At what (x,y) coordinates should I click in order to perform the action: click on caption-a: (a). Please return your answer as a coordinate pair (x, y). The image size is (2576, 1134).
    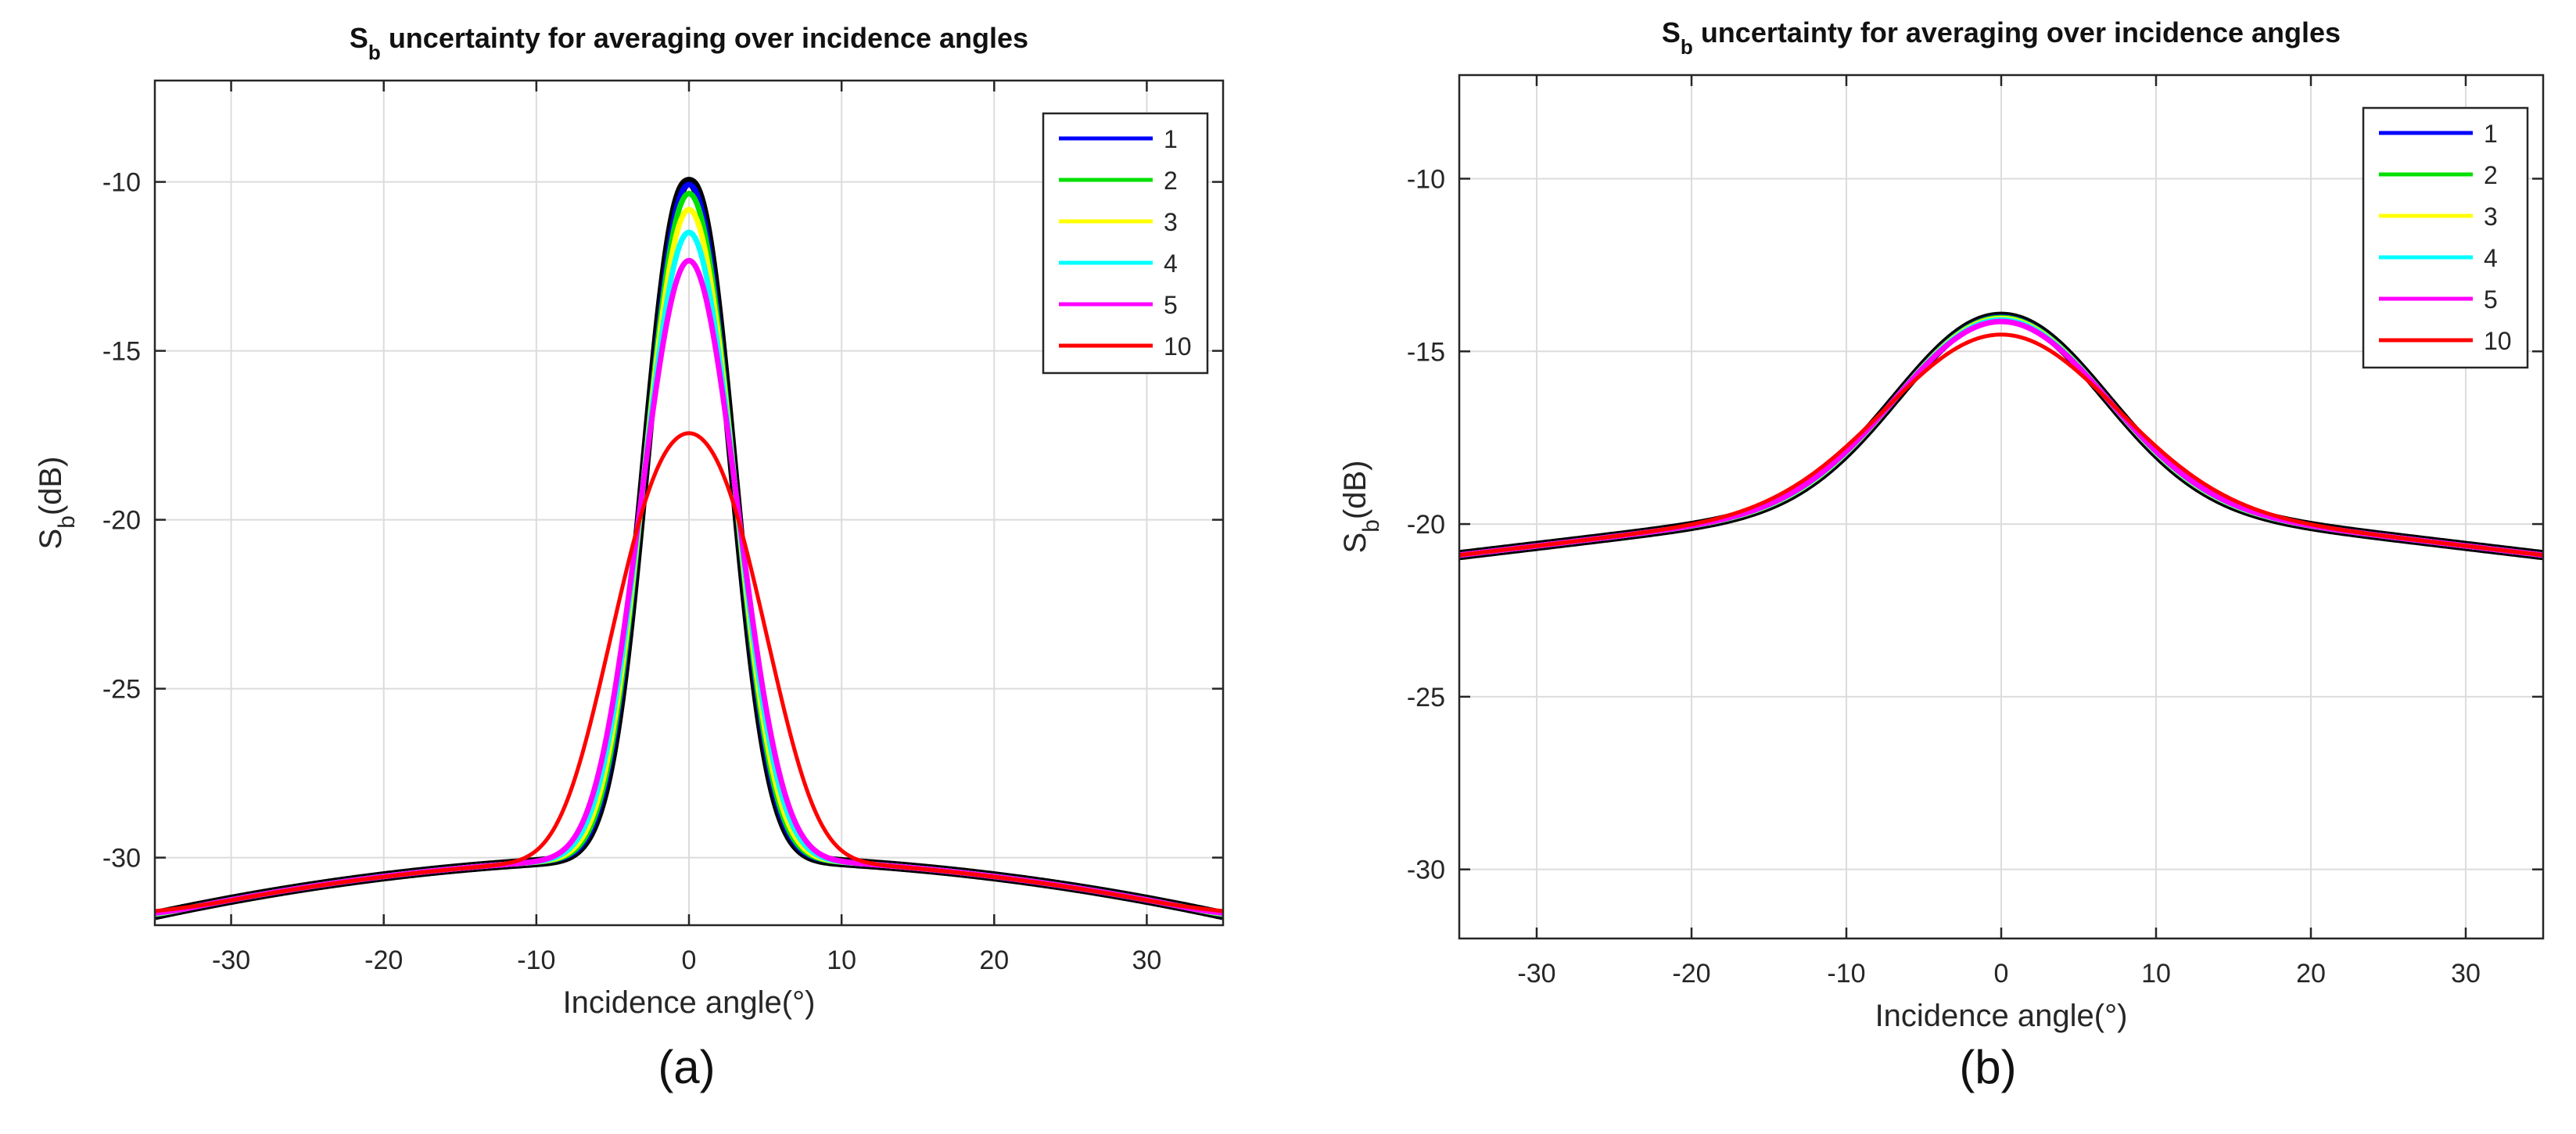
    Looking at the image, I should click on (687, 1067).